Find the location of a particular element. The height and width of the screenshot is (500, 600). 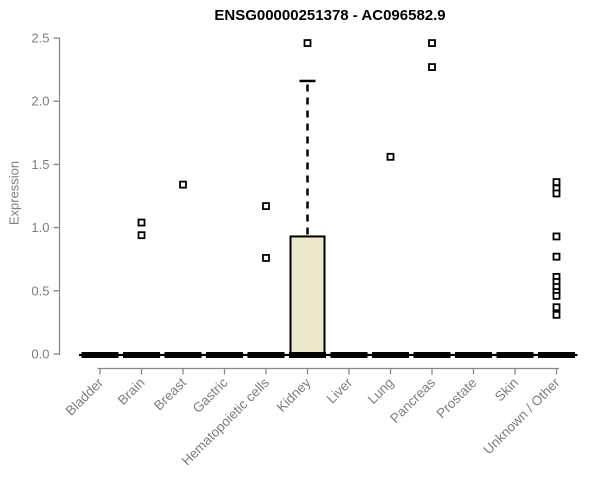

x-tick-label: Kidney is located at coordinates (294, 395).